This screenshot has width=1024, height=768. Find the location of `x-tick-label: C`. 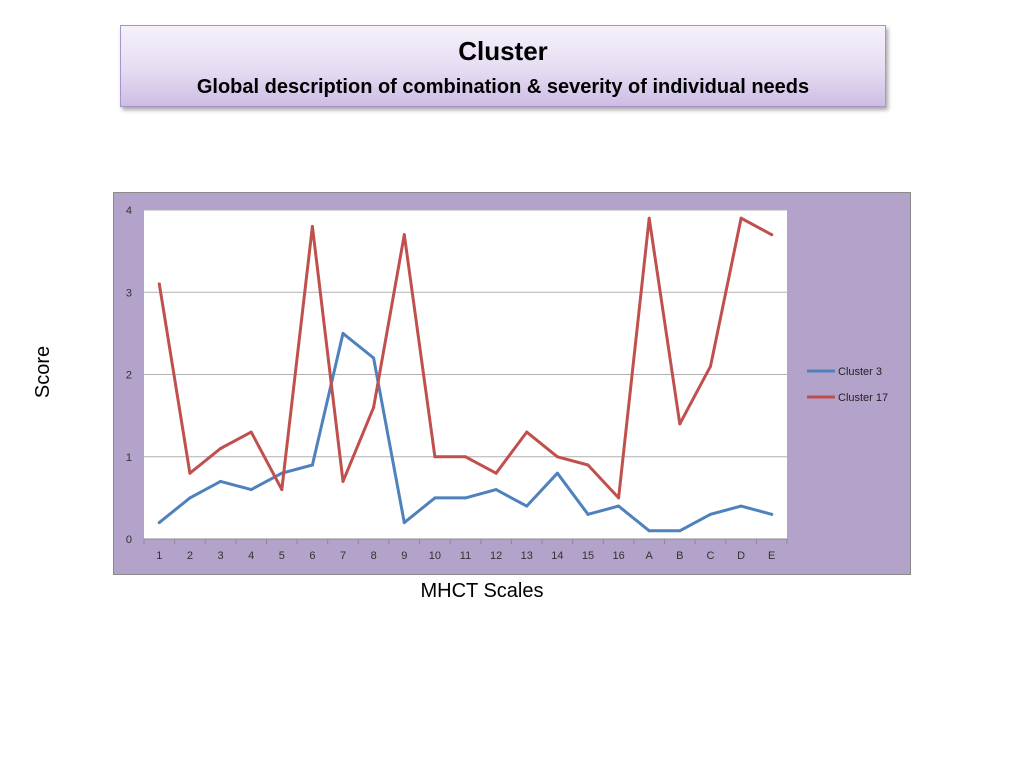

x-tick-label: C is located at coordinates (710, 556).